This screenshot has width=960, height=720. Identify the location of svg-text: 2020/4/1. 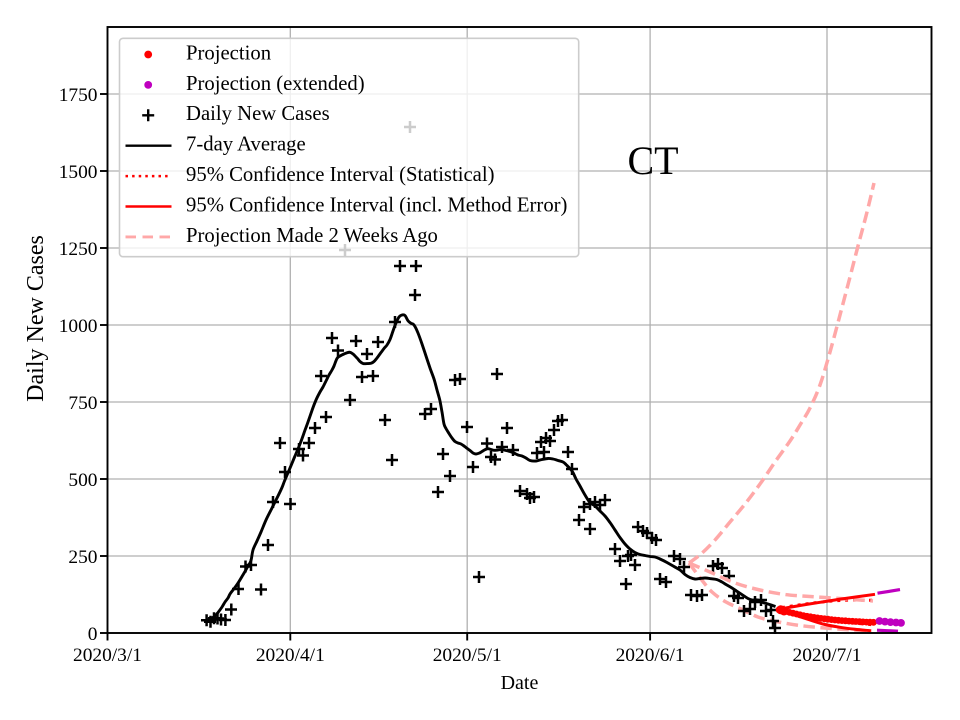
(290, 655).